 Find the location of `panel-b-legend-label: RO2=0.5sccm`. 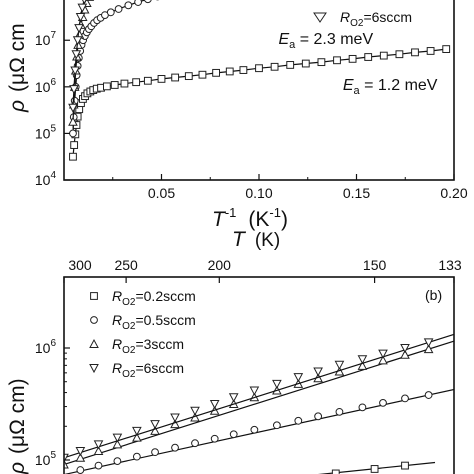

panel-b-legend-label: RO2=0.5sccm is located at coordinates (154, 322).